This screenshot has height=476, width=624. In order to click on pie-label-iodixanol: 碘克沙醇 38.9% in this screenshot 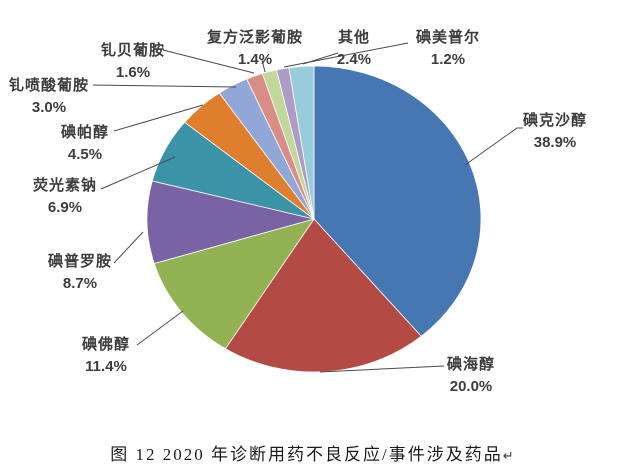, I will do `click(555, 132)`.